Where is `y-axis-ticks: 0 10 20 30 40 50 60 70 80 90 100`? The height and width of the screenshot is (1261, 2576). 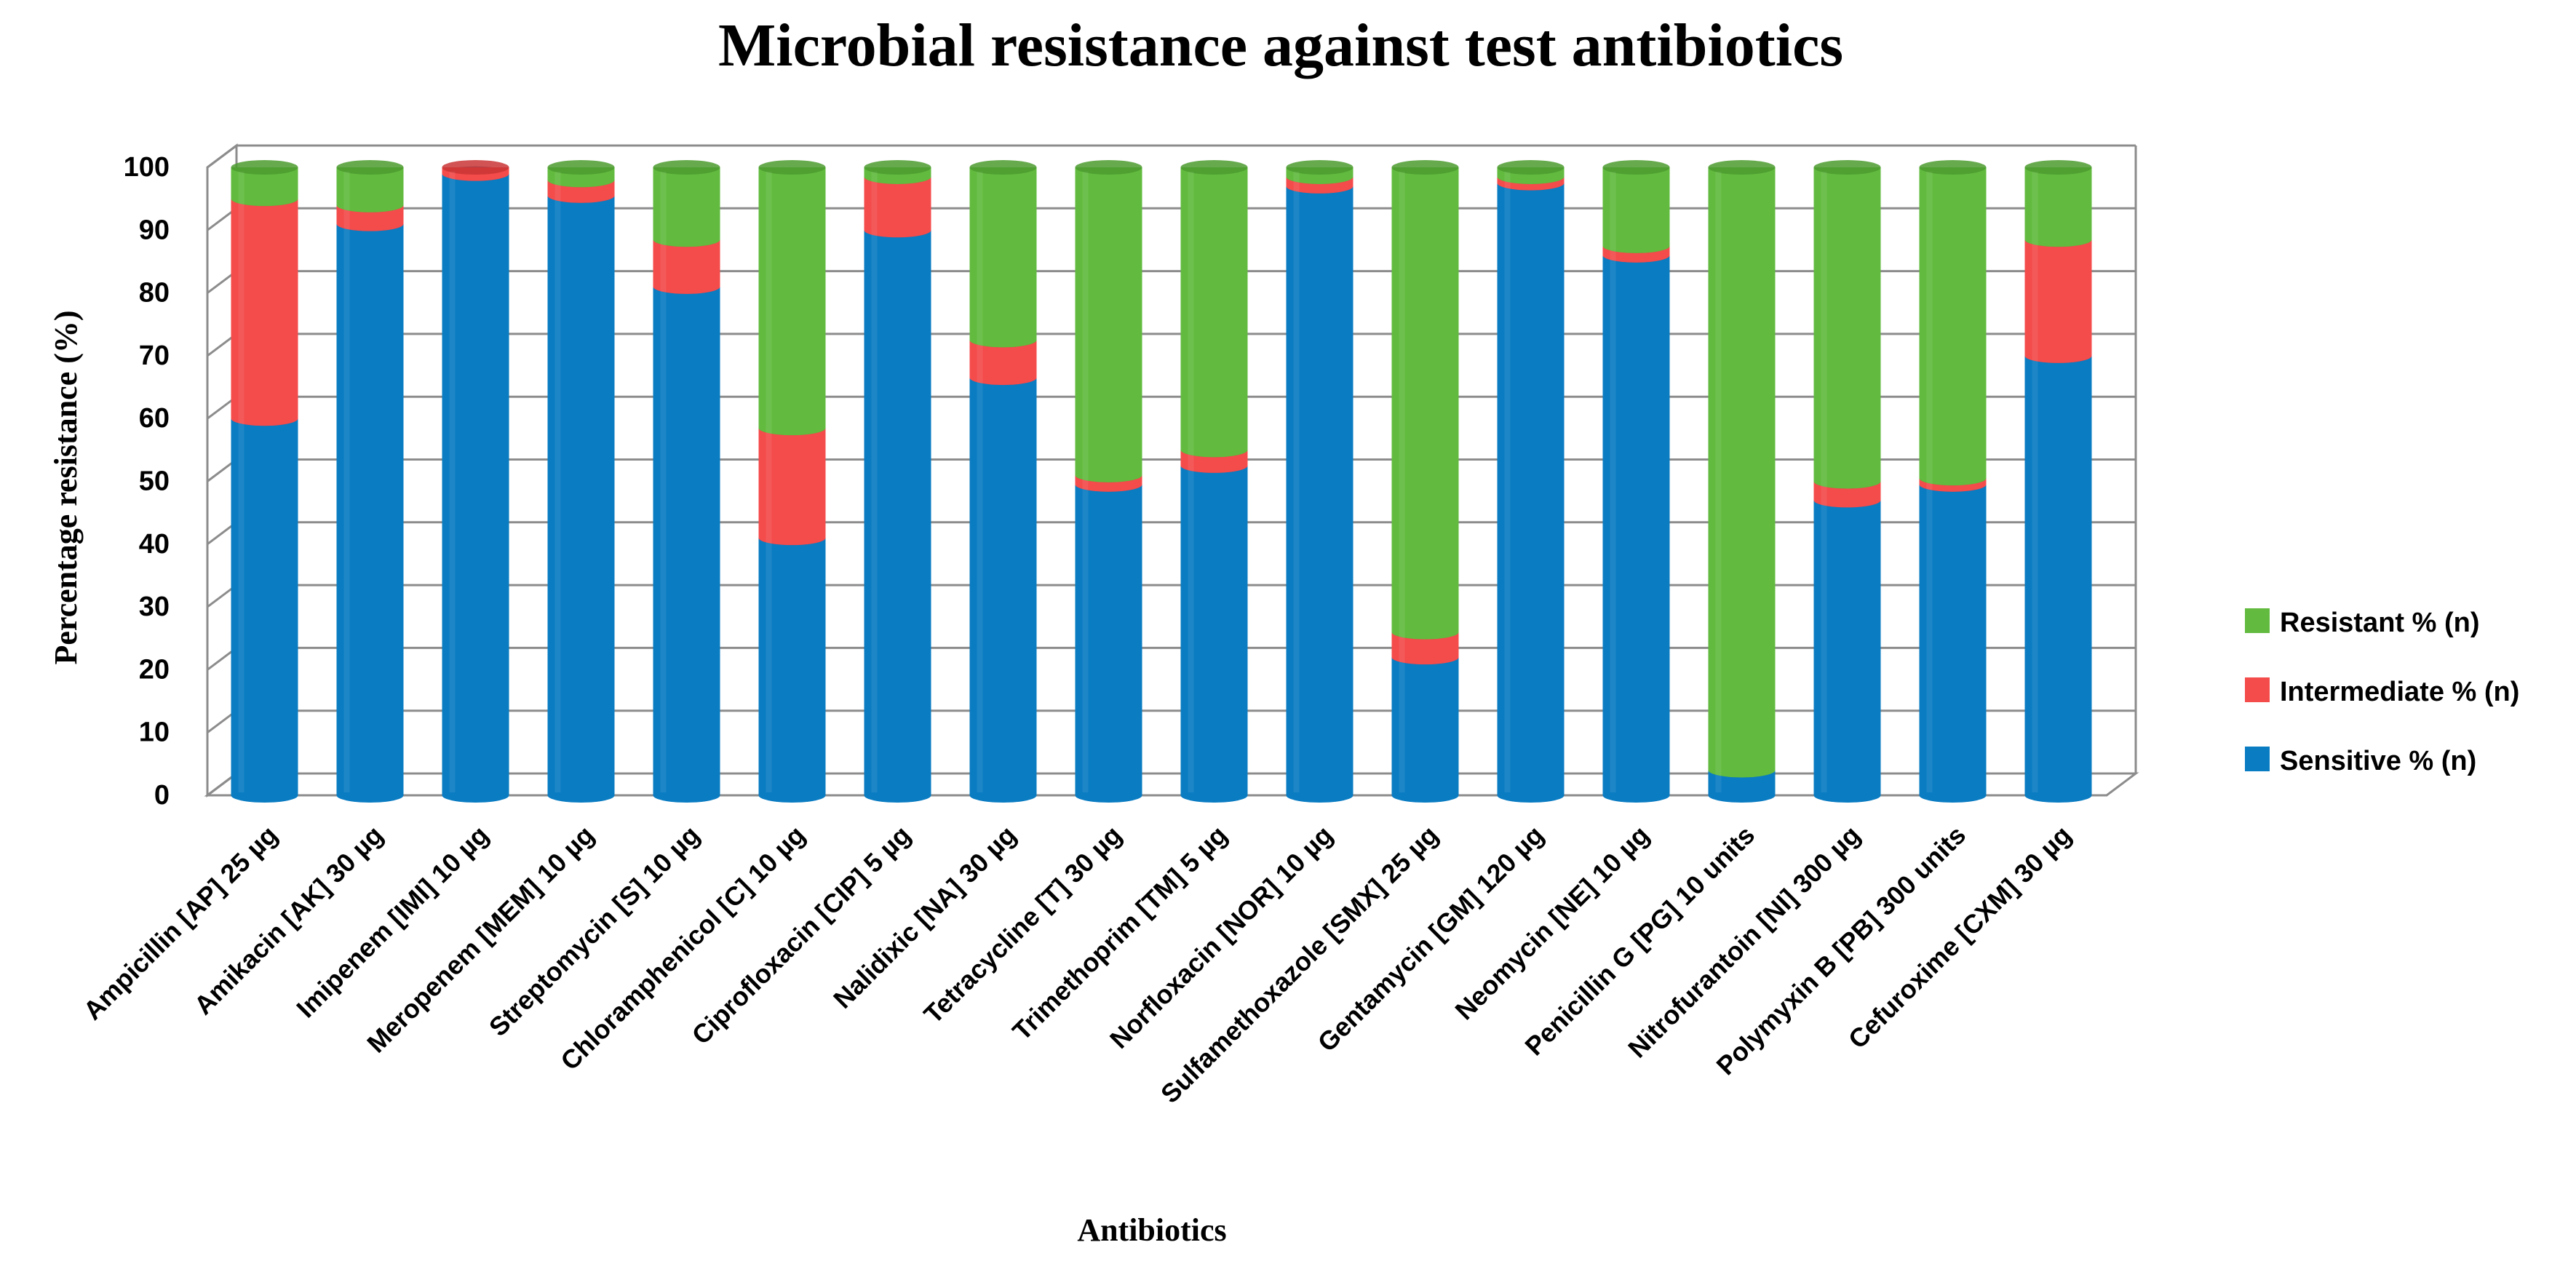 y-axis-ticks: 0 10 20 30 40 50 60 70 80 90 100 is located at coordinates (147, 481).